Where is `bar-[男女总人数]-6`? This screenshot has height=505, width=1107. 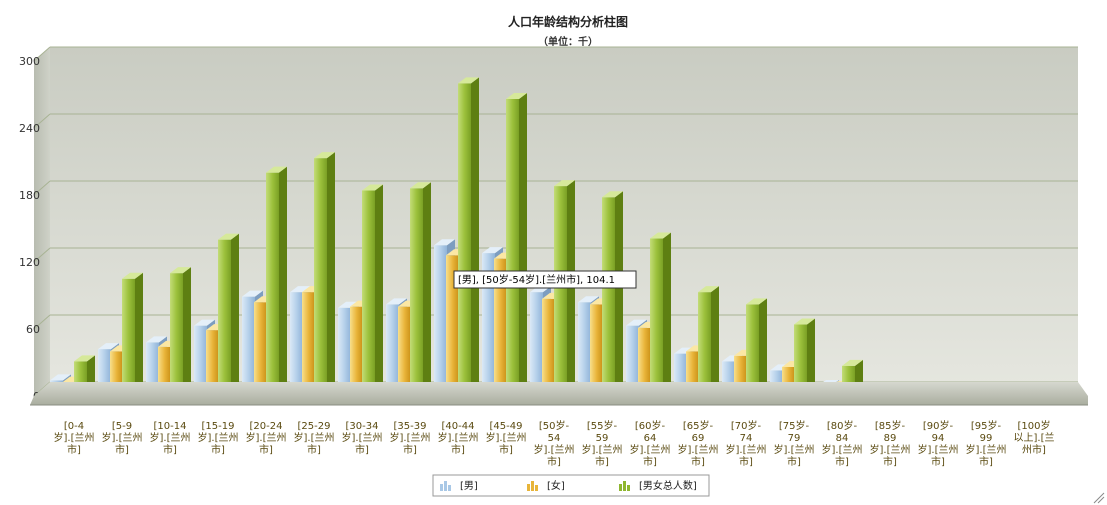
bar-[男女总人数]-6 is located at coordinates (372, 290).